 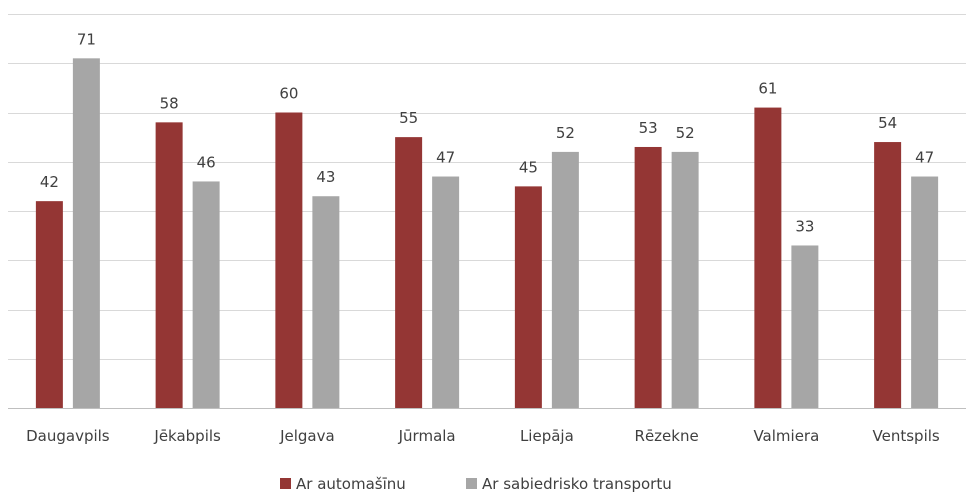 What do you see at coordinates (925, 292) in the screenshot?
I see `bar-ar-sabiedrisko-transportu-ventspils` at bounding box center [925, 292].